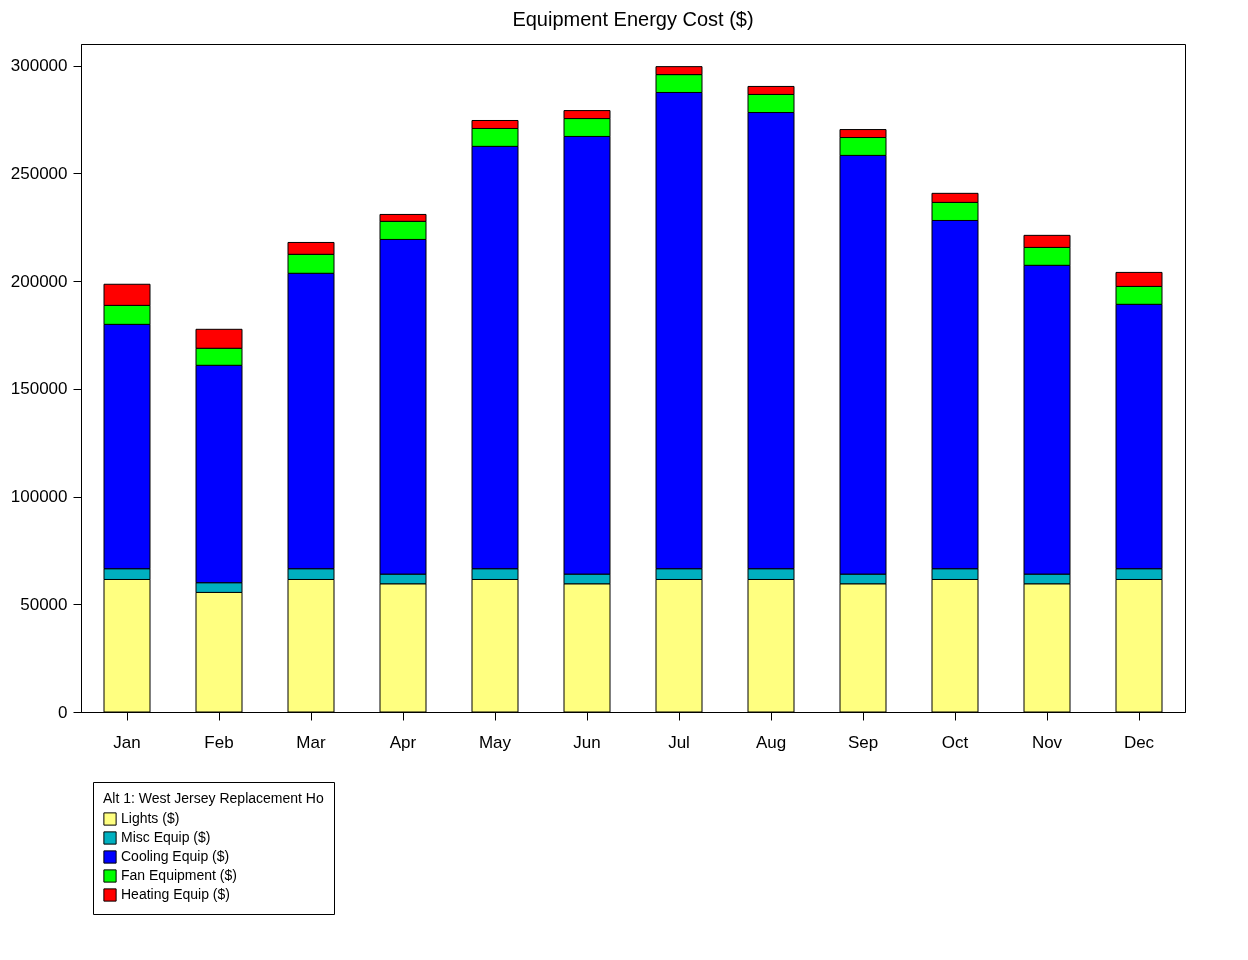 The width and height of the screenshot is (1248, 960). Describe the element at coordinates (39, 389) in the screenshot. I see `y-tick-label: 150000` at that location.